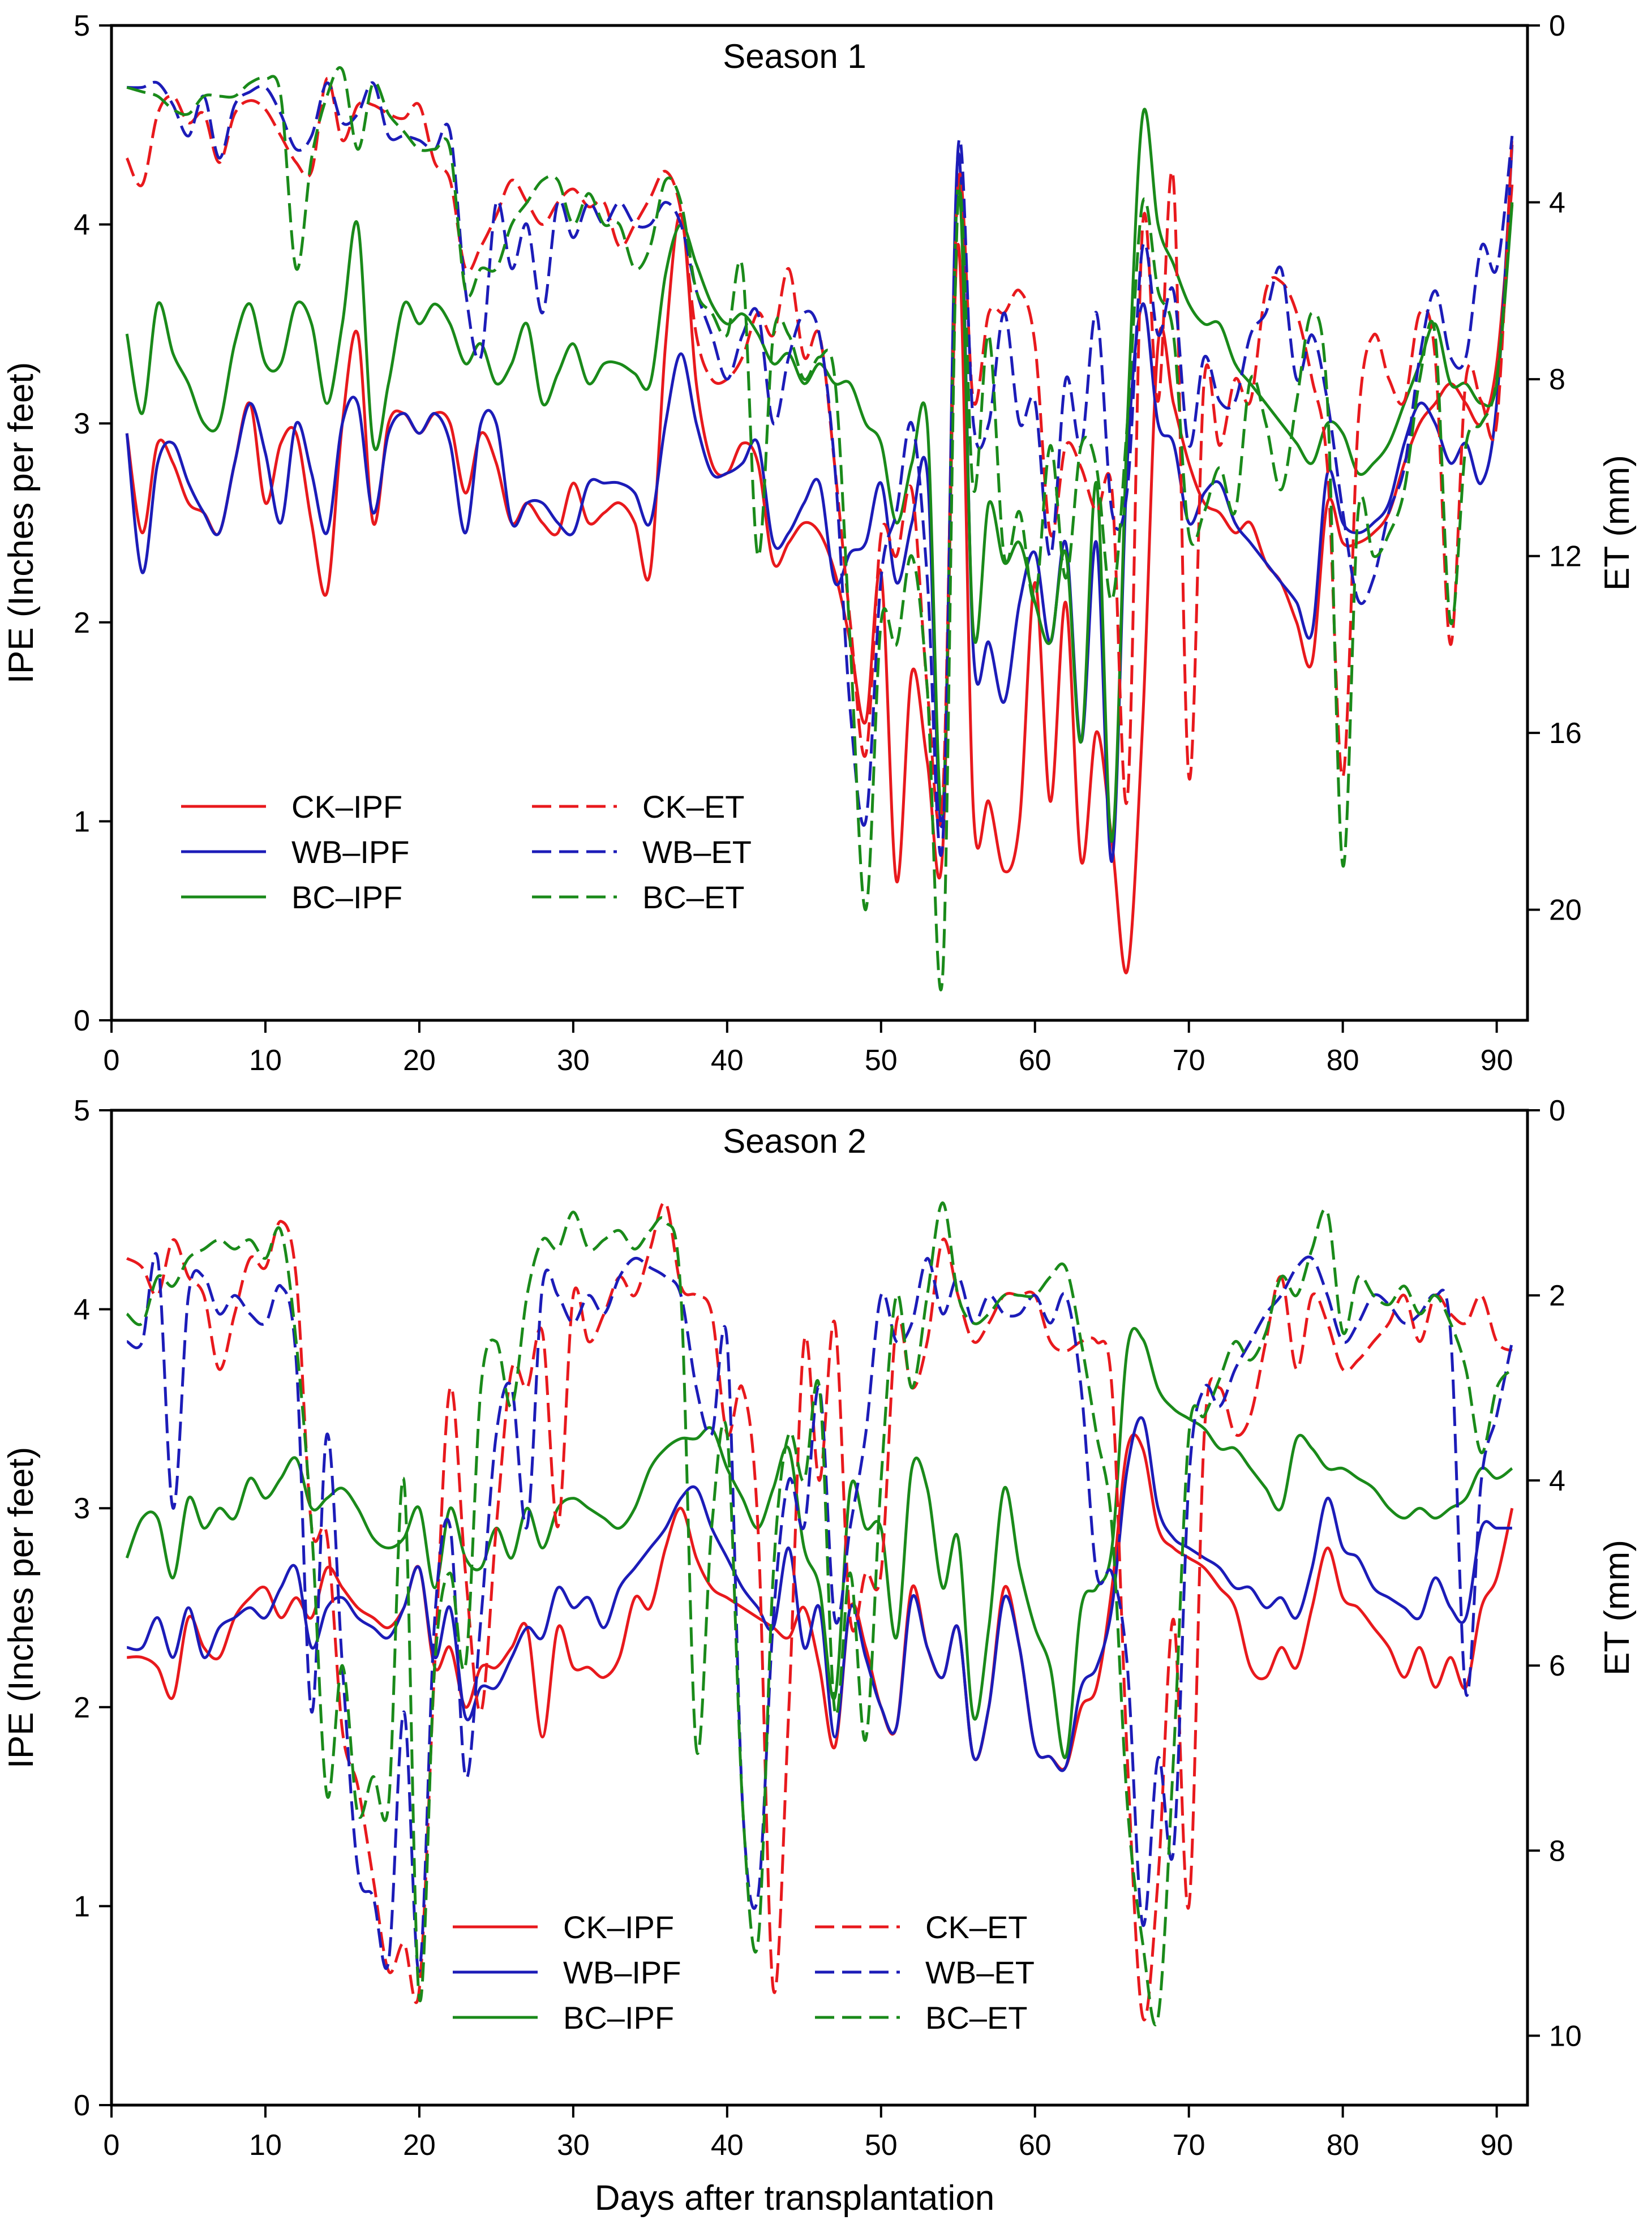 This screenshot has width=1652, height=2233. Describe the element at coordinates (795, 2198) in the screenshot. I see `x-axis-label: Days after transplantation` at that location.